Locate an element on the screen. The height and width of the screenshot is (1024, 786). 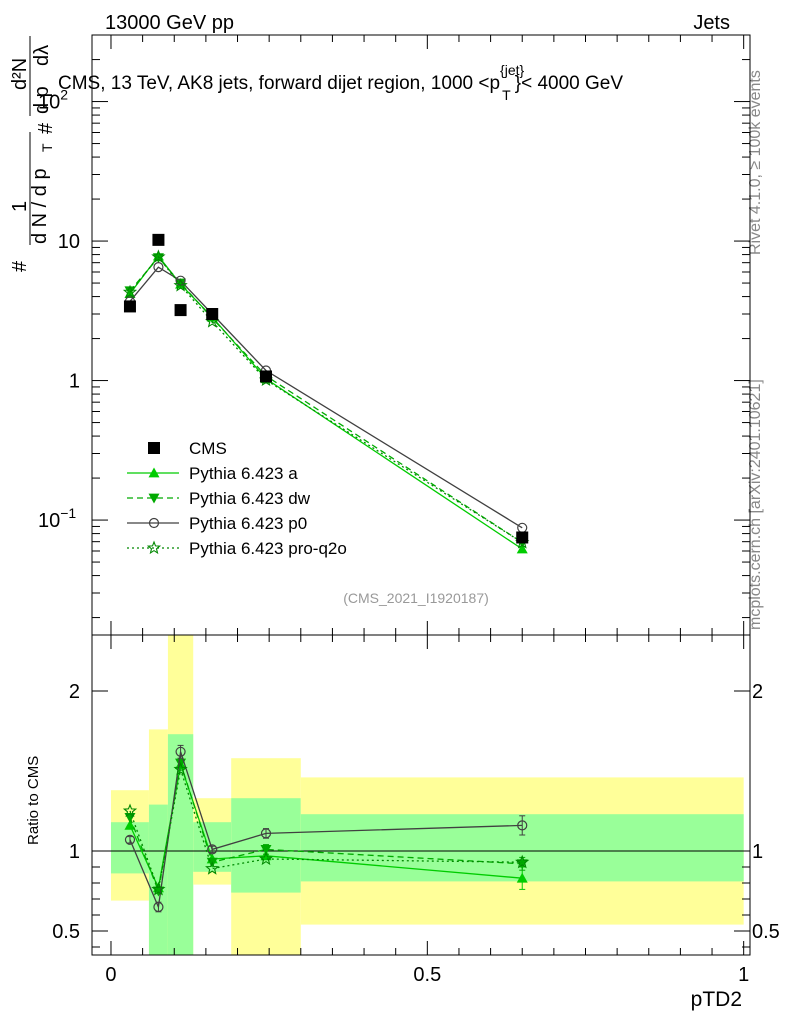
y-label-one: 1 is located at coordinates (20, 206).